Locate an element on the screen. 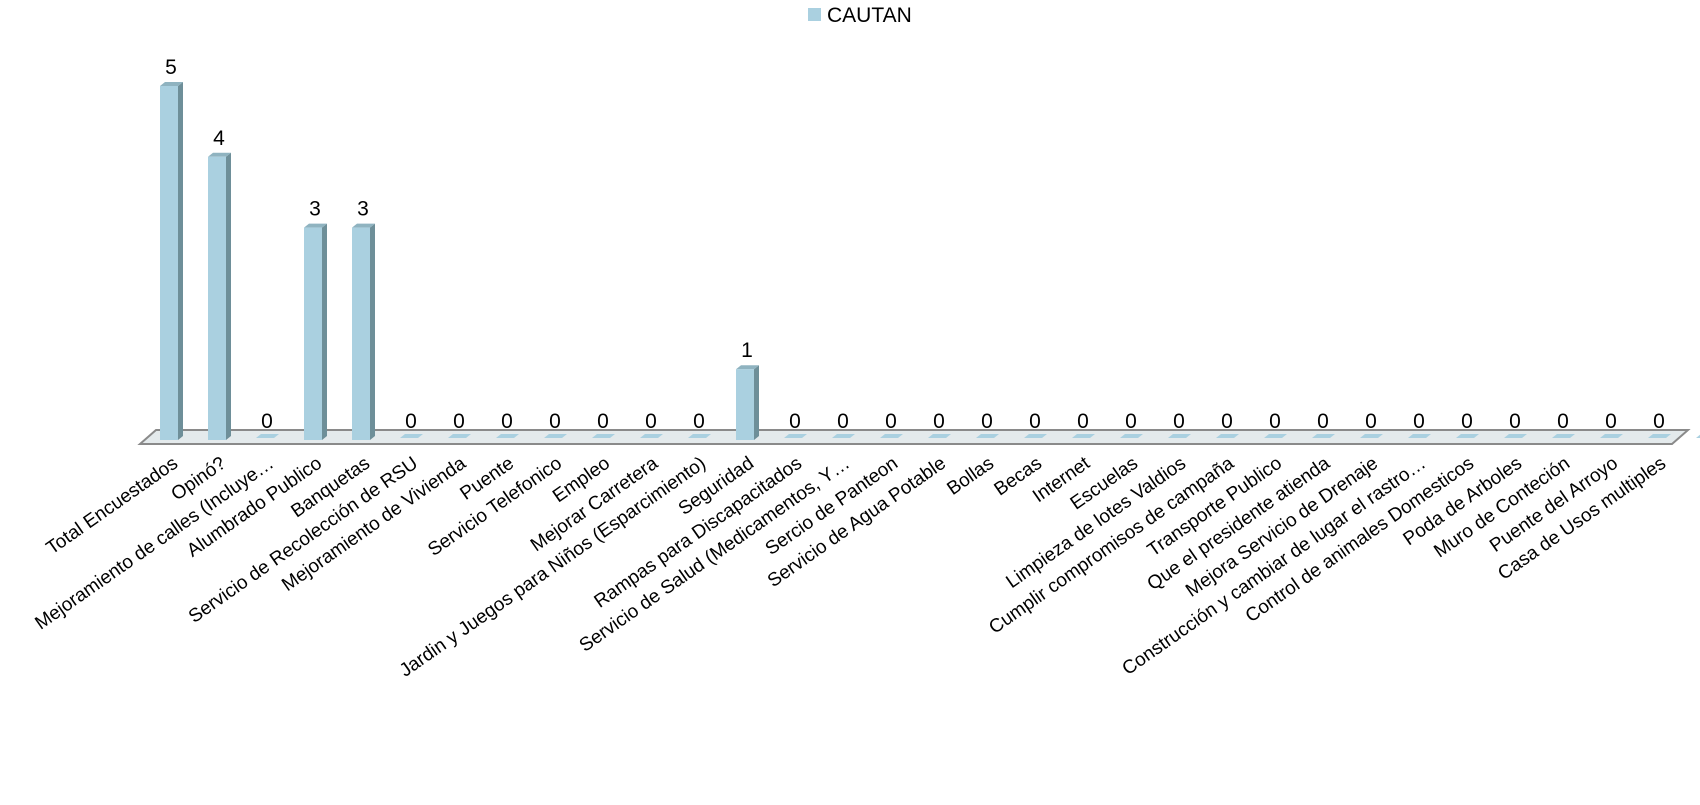  legend: CAUTAN is located at coordinates (860, 15).